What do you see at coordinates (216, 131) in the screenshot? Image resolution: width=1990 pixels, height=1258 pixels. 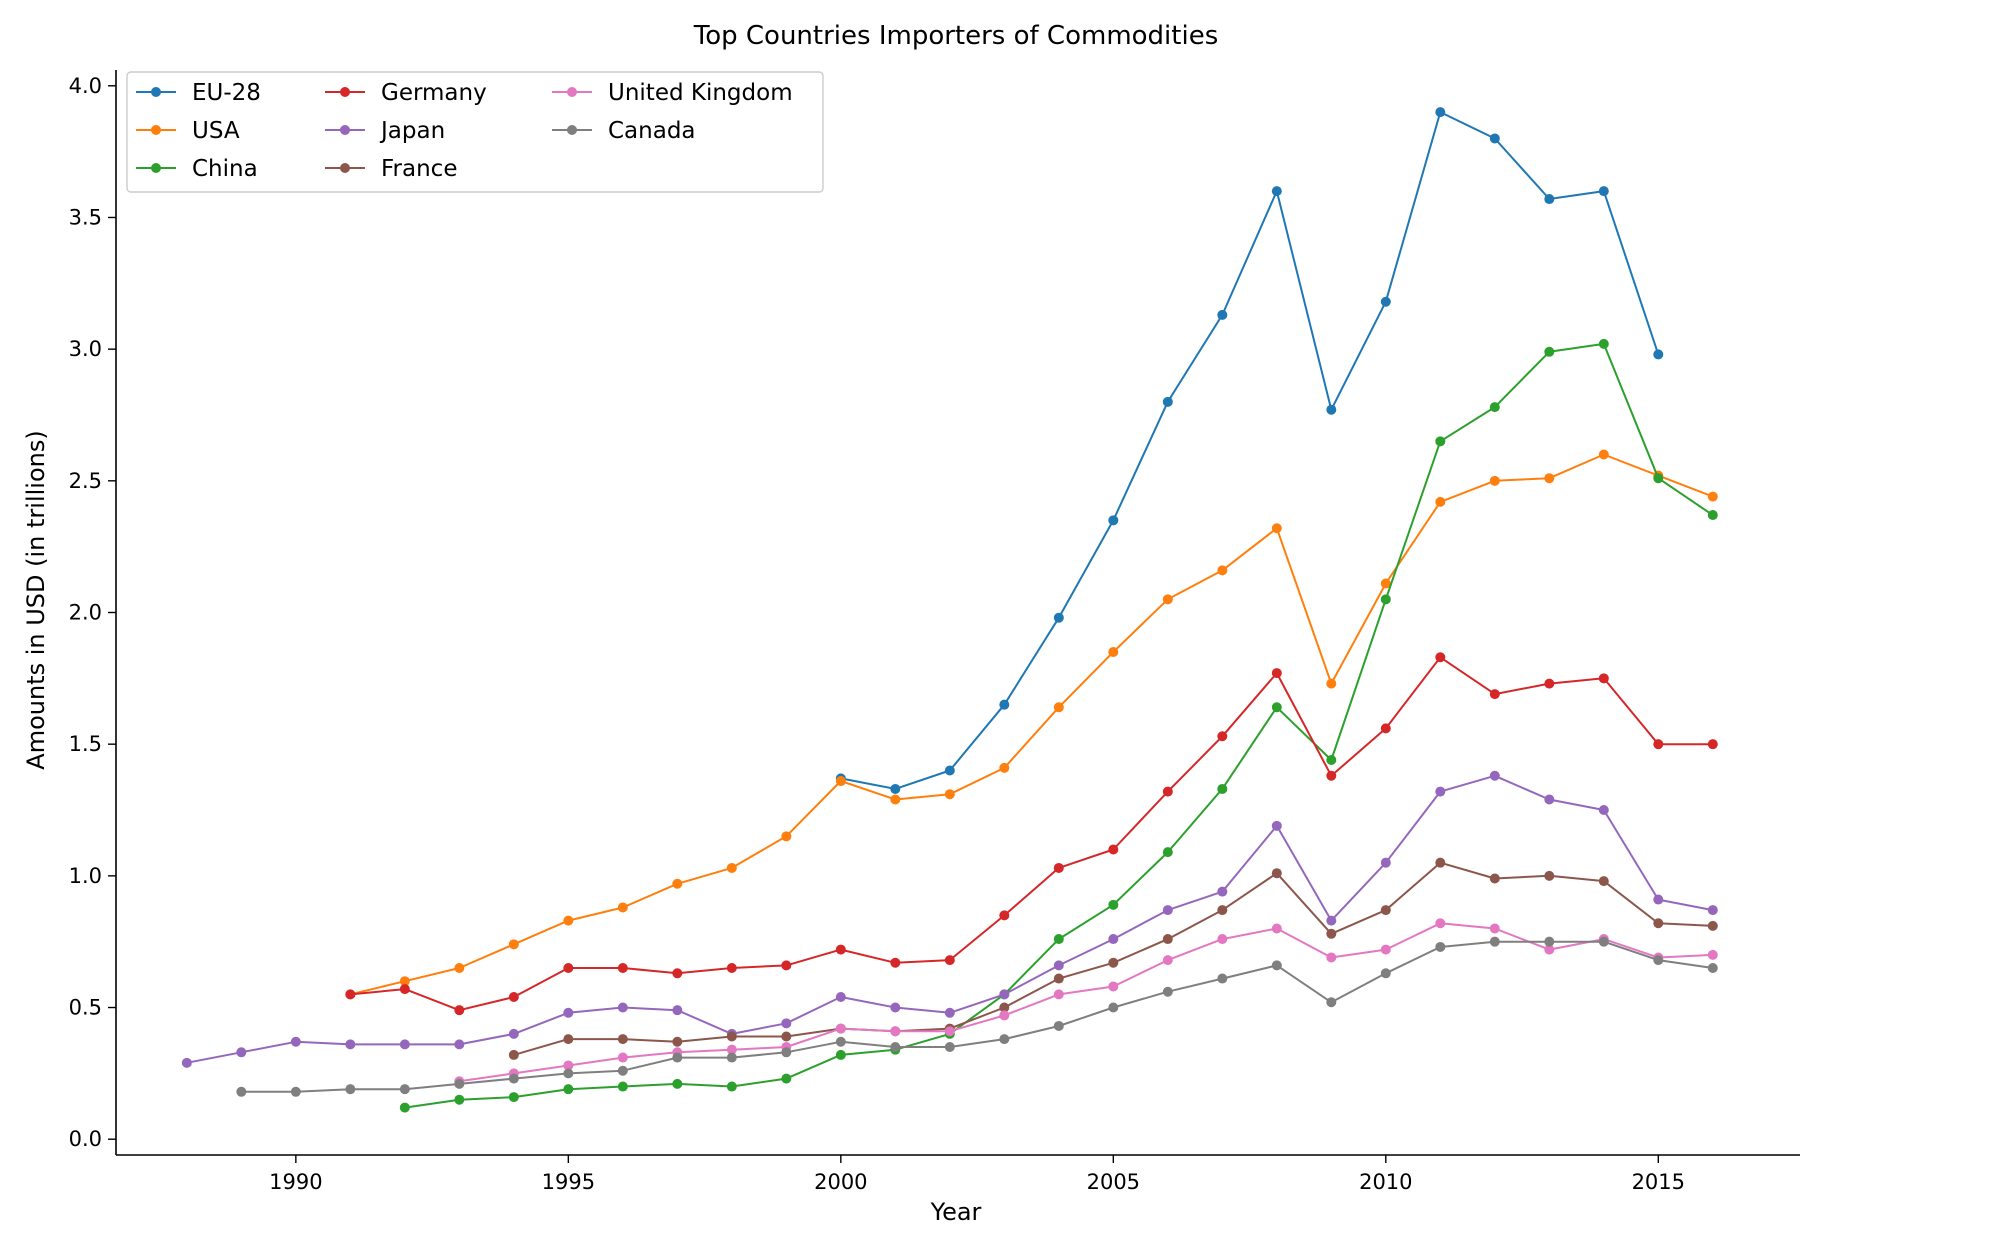 I see `legend-label: USA` at bounding box center [216, 131].